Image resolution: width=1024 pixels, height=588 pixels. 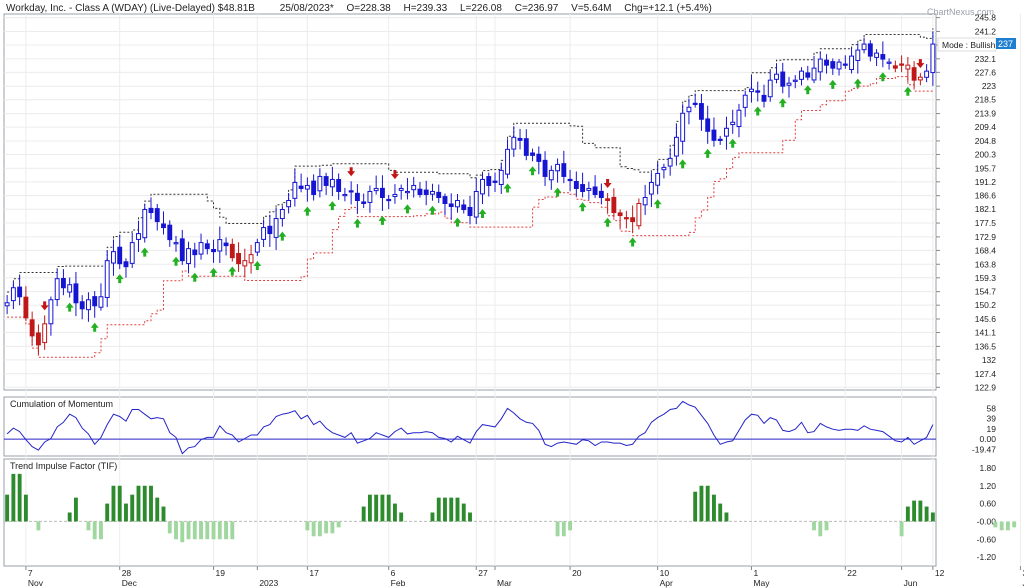 What do you see at coordinates (1023, 573) in the screenshot?
I see `date-tick-label: 3` at bounding box center [1023, 573].